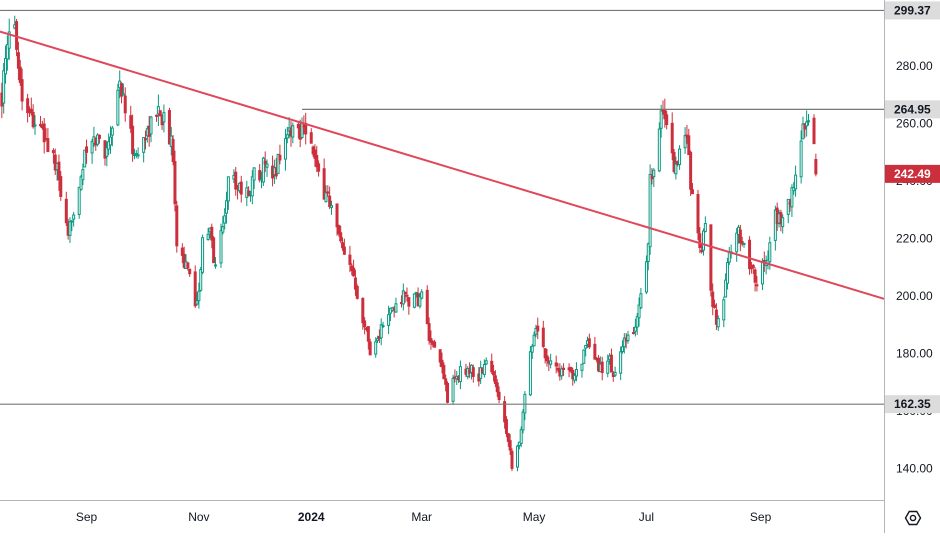 The image size is (940, 538). Describe the element at coordinates (914, 66) in the screenshot. I see `price-tick-label: 280.00` at that location.